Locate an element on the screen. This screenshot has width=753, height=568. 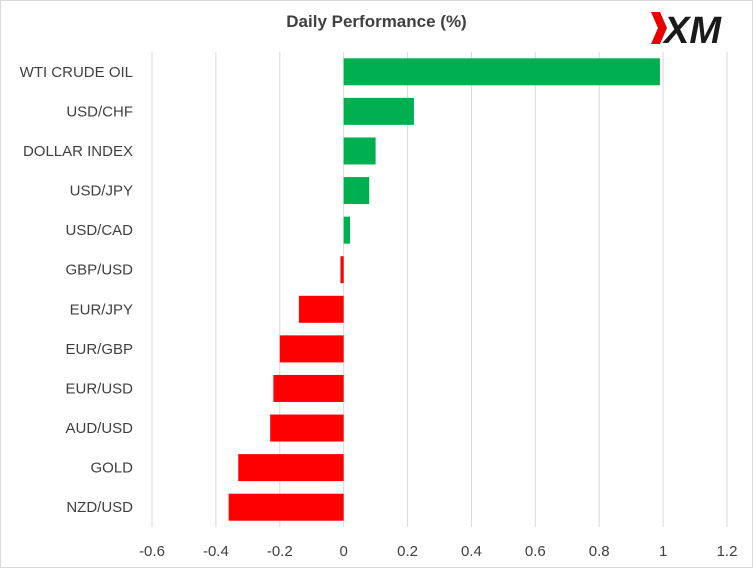
x-tick-label: -0.6 is located at coordinates (152, 551).